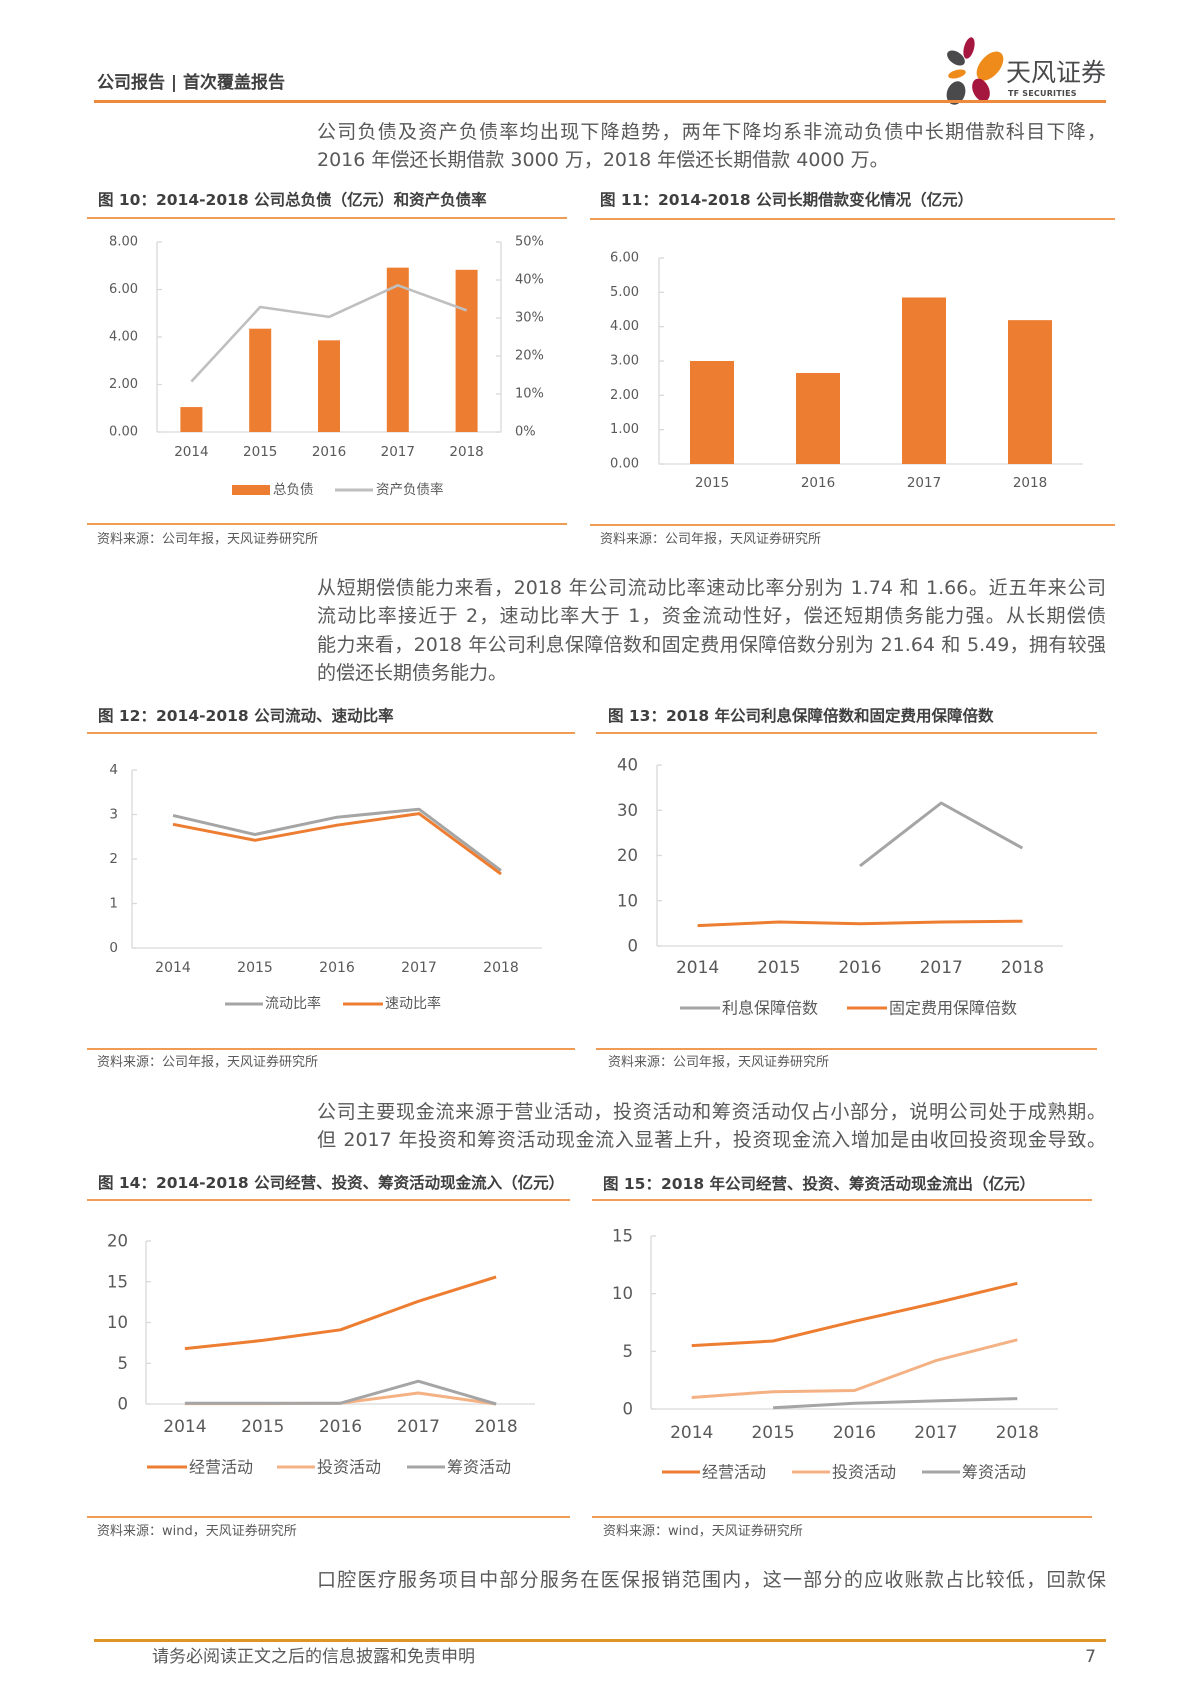 The image size is (1200, 1698). What do you see at coordinates (221, 1467) in the screenshot?
I see `legend-label: 经营活动` at bounding box center [221, 1467].